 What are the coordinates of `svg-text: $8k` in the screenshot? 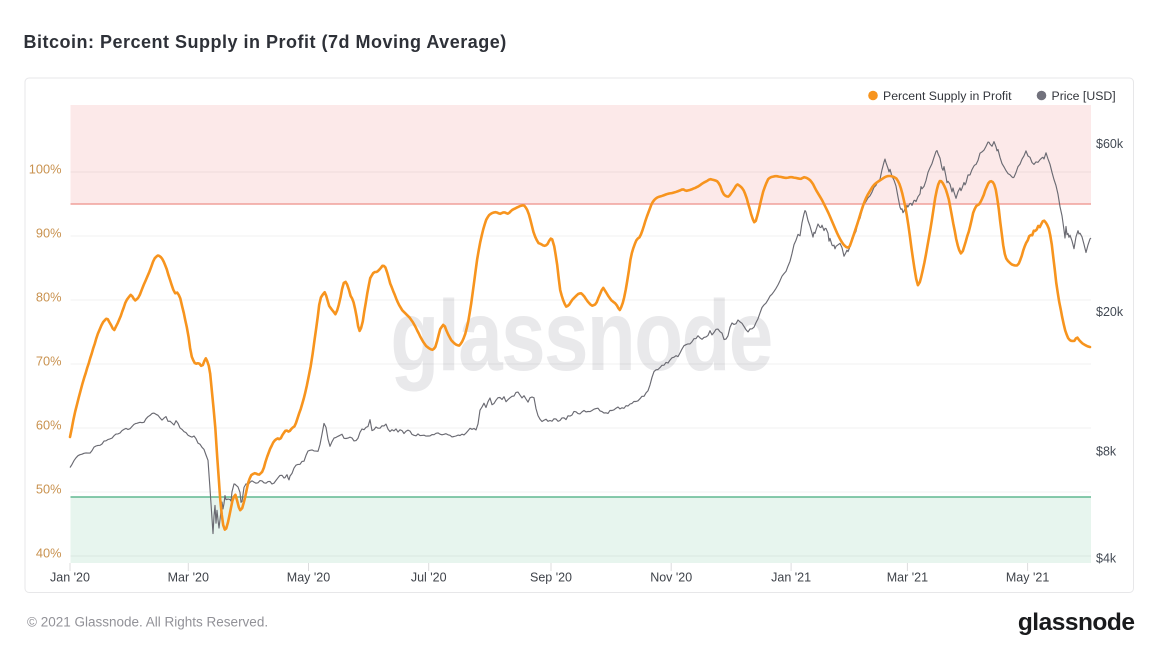 It's located at (1106, 451).